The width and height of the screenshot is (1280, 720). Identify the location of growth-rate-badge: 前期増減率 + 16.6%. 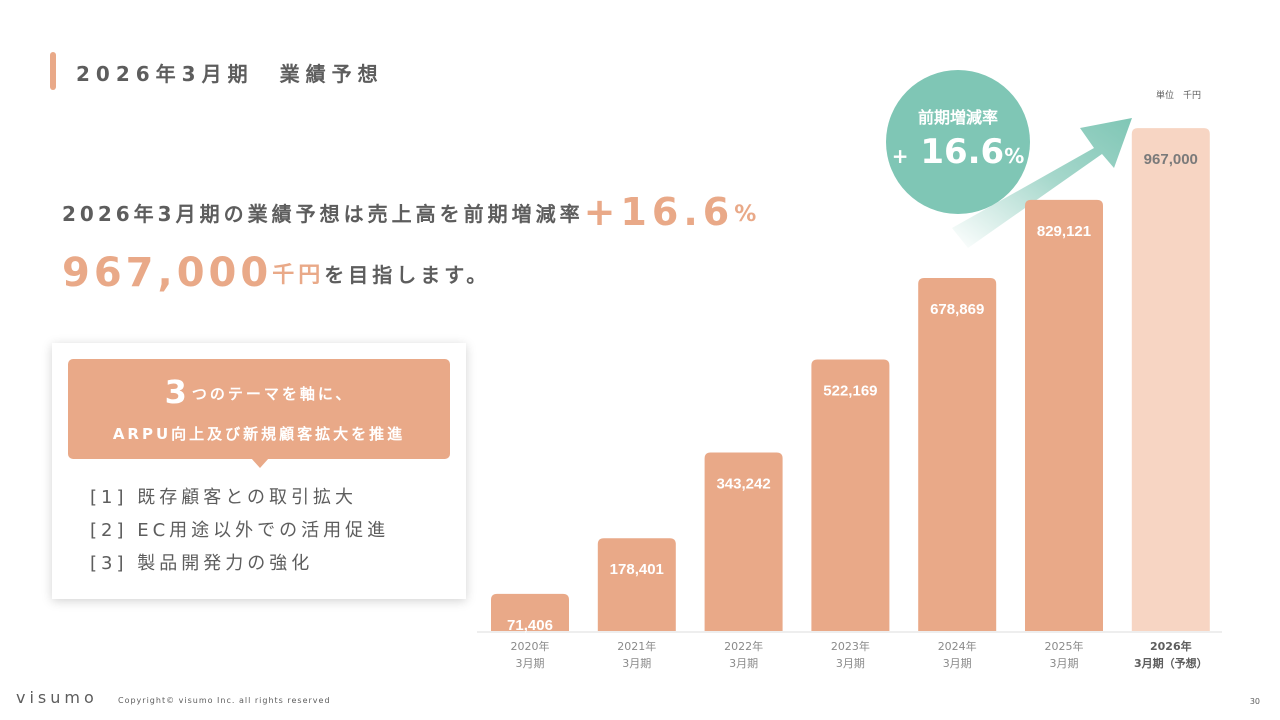
(958, 142).